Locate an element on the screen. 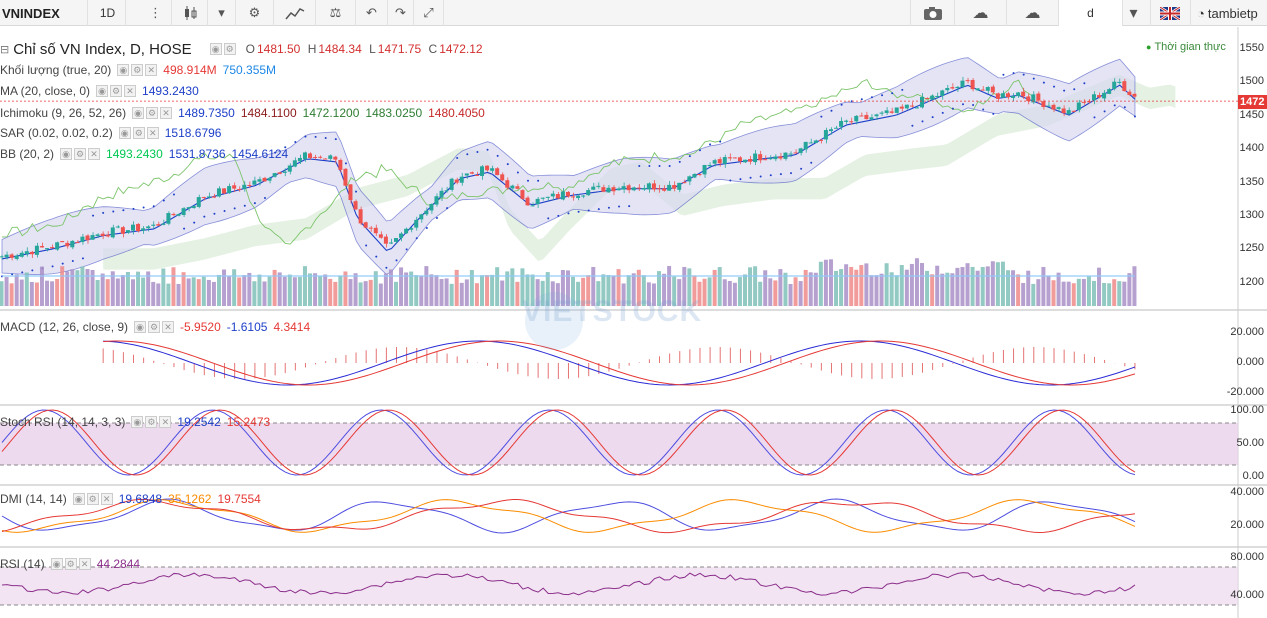 The height and width of the screenshot is (618, 1267). collapse-icon: ⊟ is located at coordinates (5, 49).